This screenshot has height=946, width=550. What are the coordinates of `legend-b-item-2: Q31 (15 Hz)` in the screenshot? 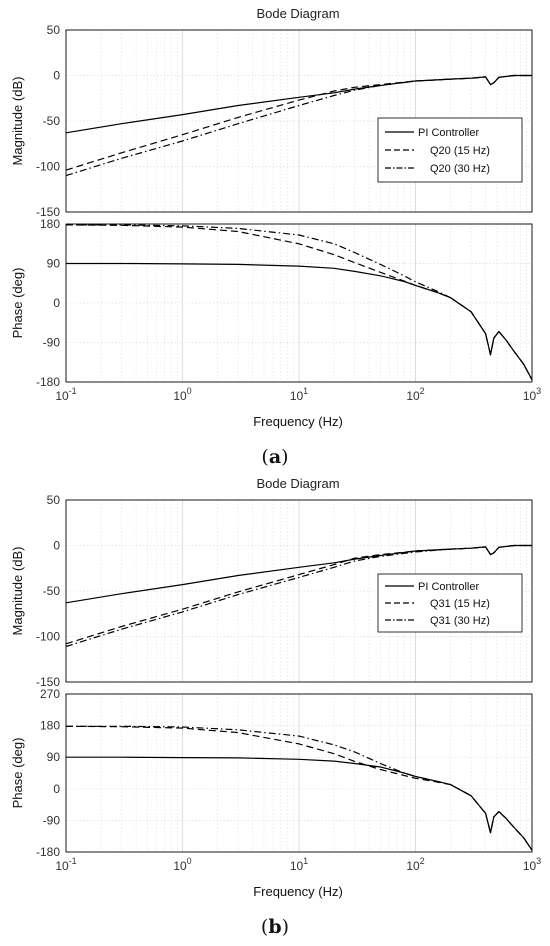 It's located at (460, 604).